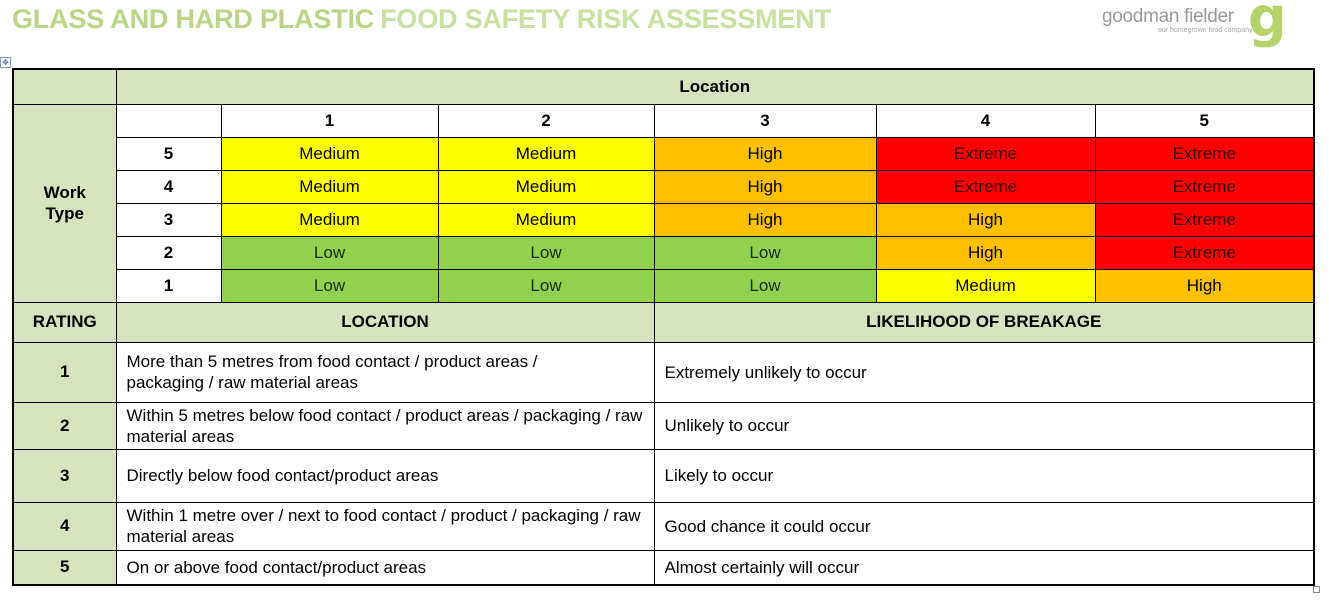  Describe the element at coordinates (168, 252) in the screenshot. I see `work-type-row-label: 2` at that location.